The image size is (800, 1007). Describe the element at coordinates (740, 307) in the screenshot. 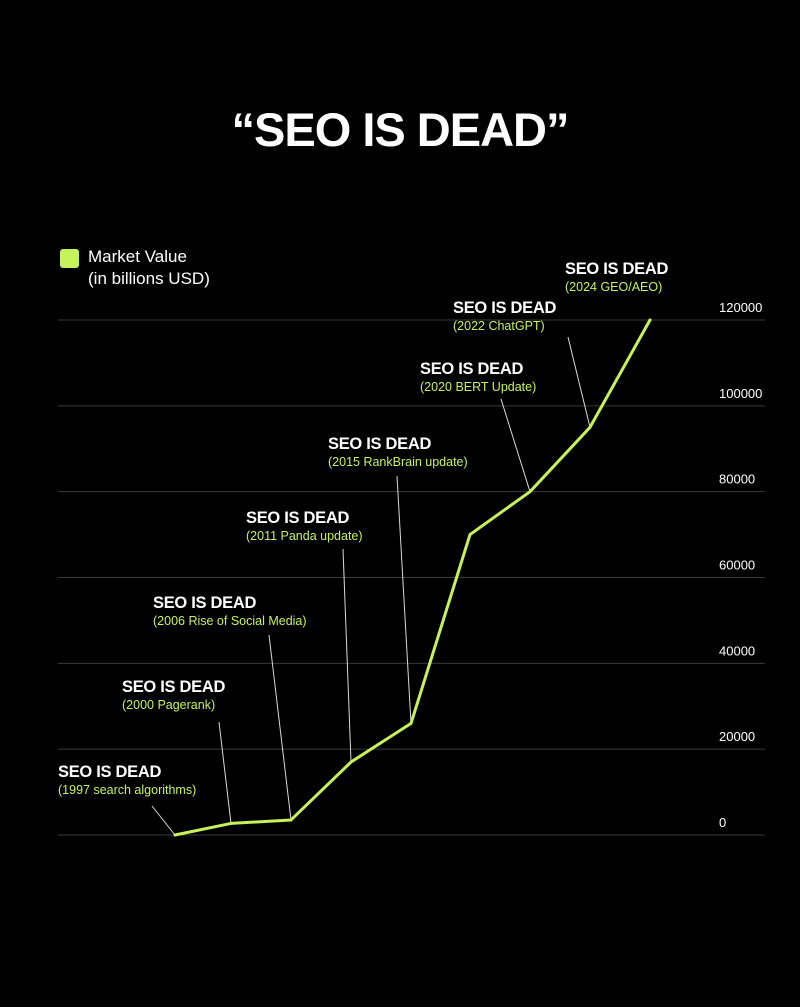

I see `y-tick-label: 120000` at that location.